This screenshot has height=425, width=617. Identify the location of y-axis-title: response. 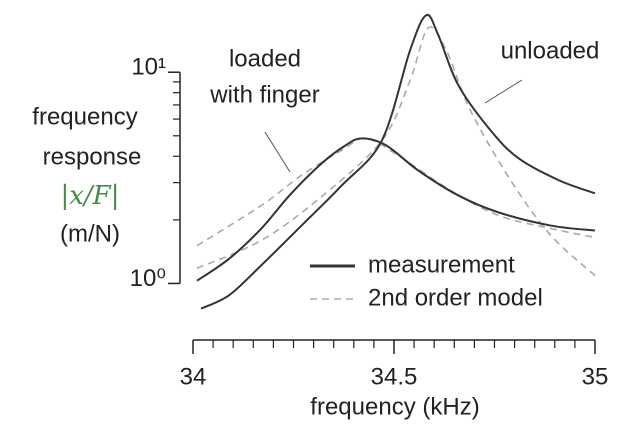
(92, 156).